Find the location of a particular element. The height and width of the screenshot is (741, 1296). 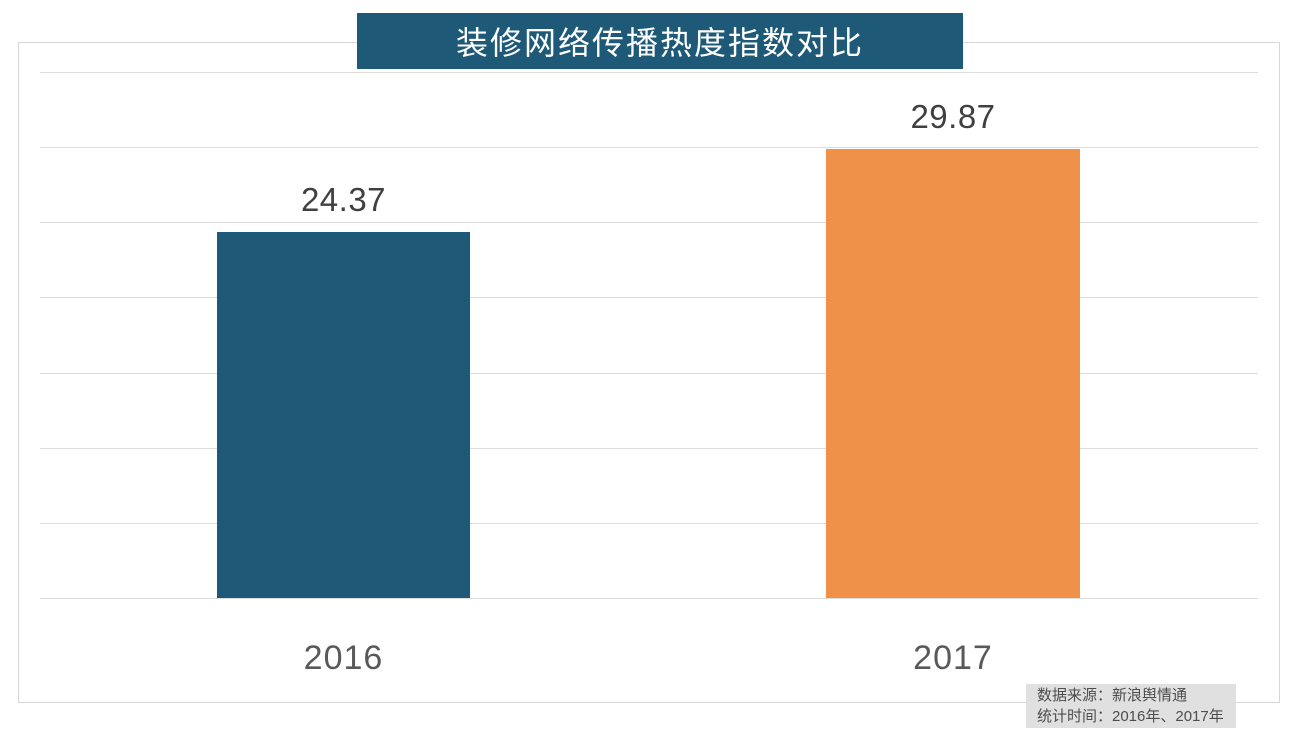

value-label-2017: 29.87 is located at coordinates (953, 117).